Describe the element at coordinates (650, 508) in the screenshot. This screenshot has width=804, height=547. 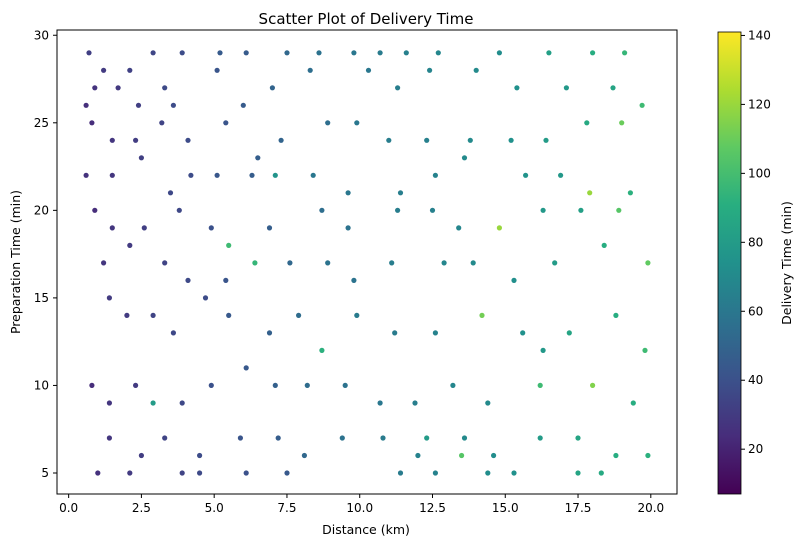
I see `x-tick-label-8: 20.0` at that location.